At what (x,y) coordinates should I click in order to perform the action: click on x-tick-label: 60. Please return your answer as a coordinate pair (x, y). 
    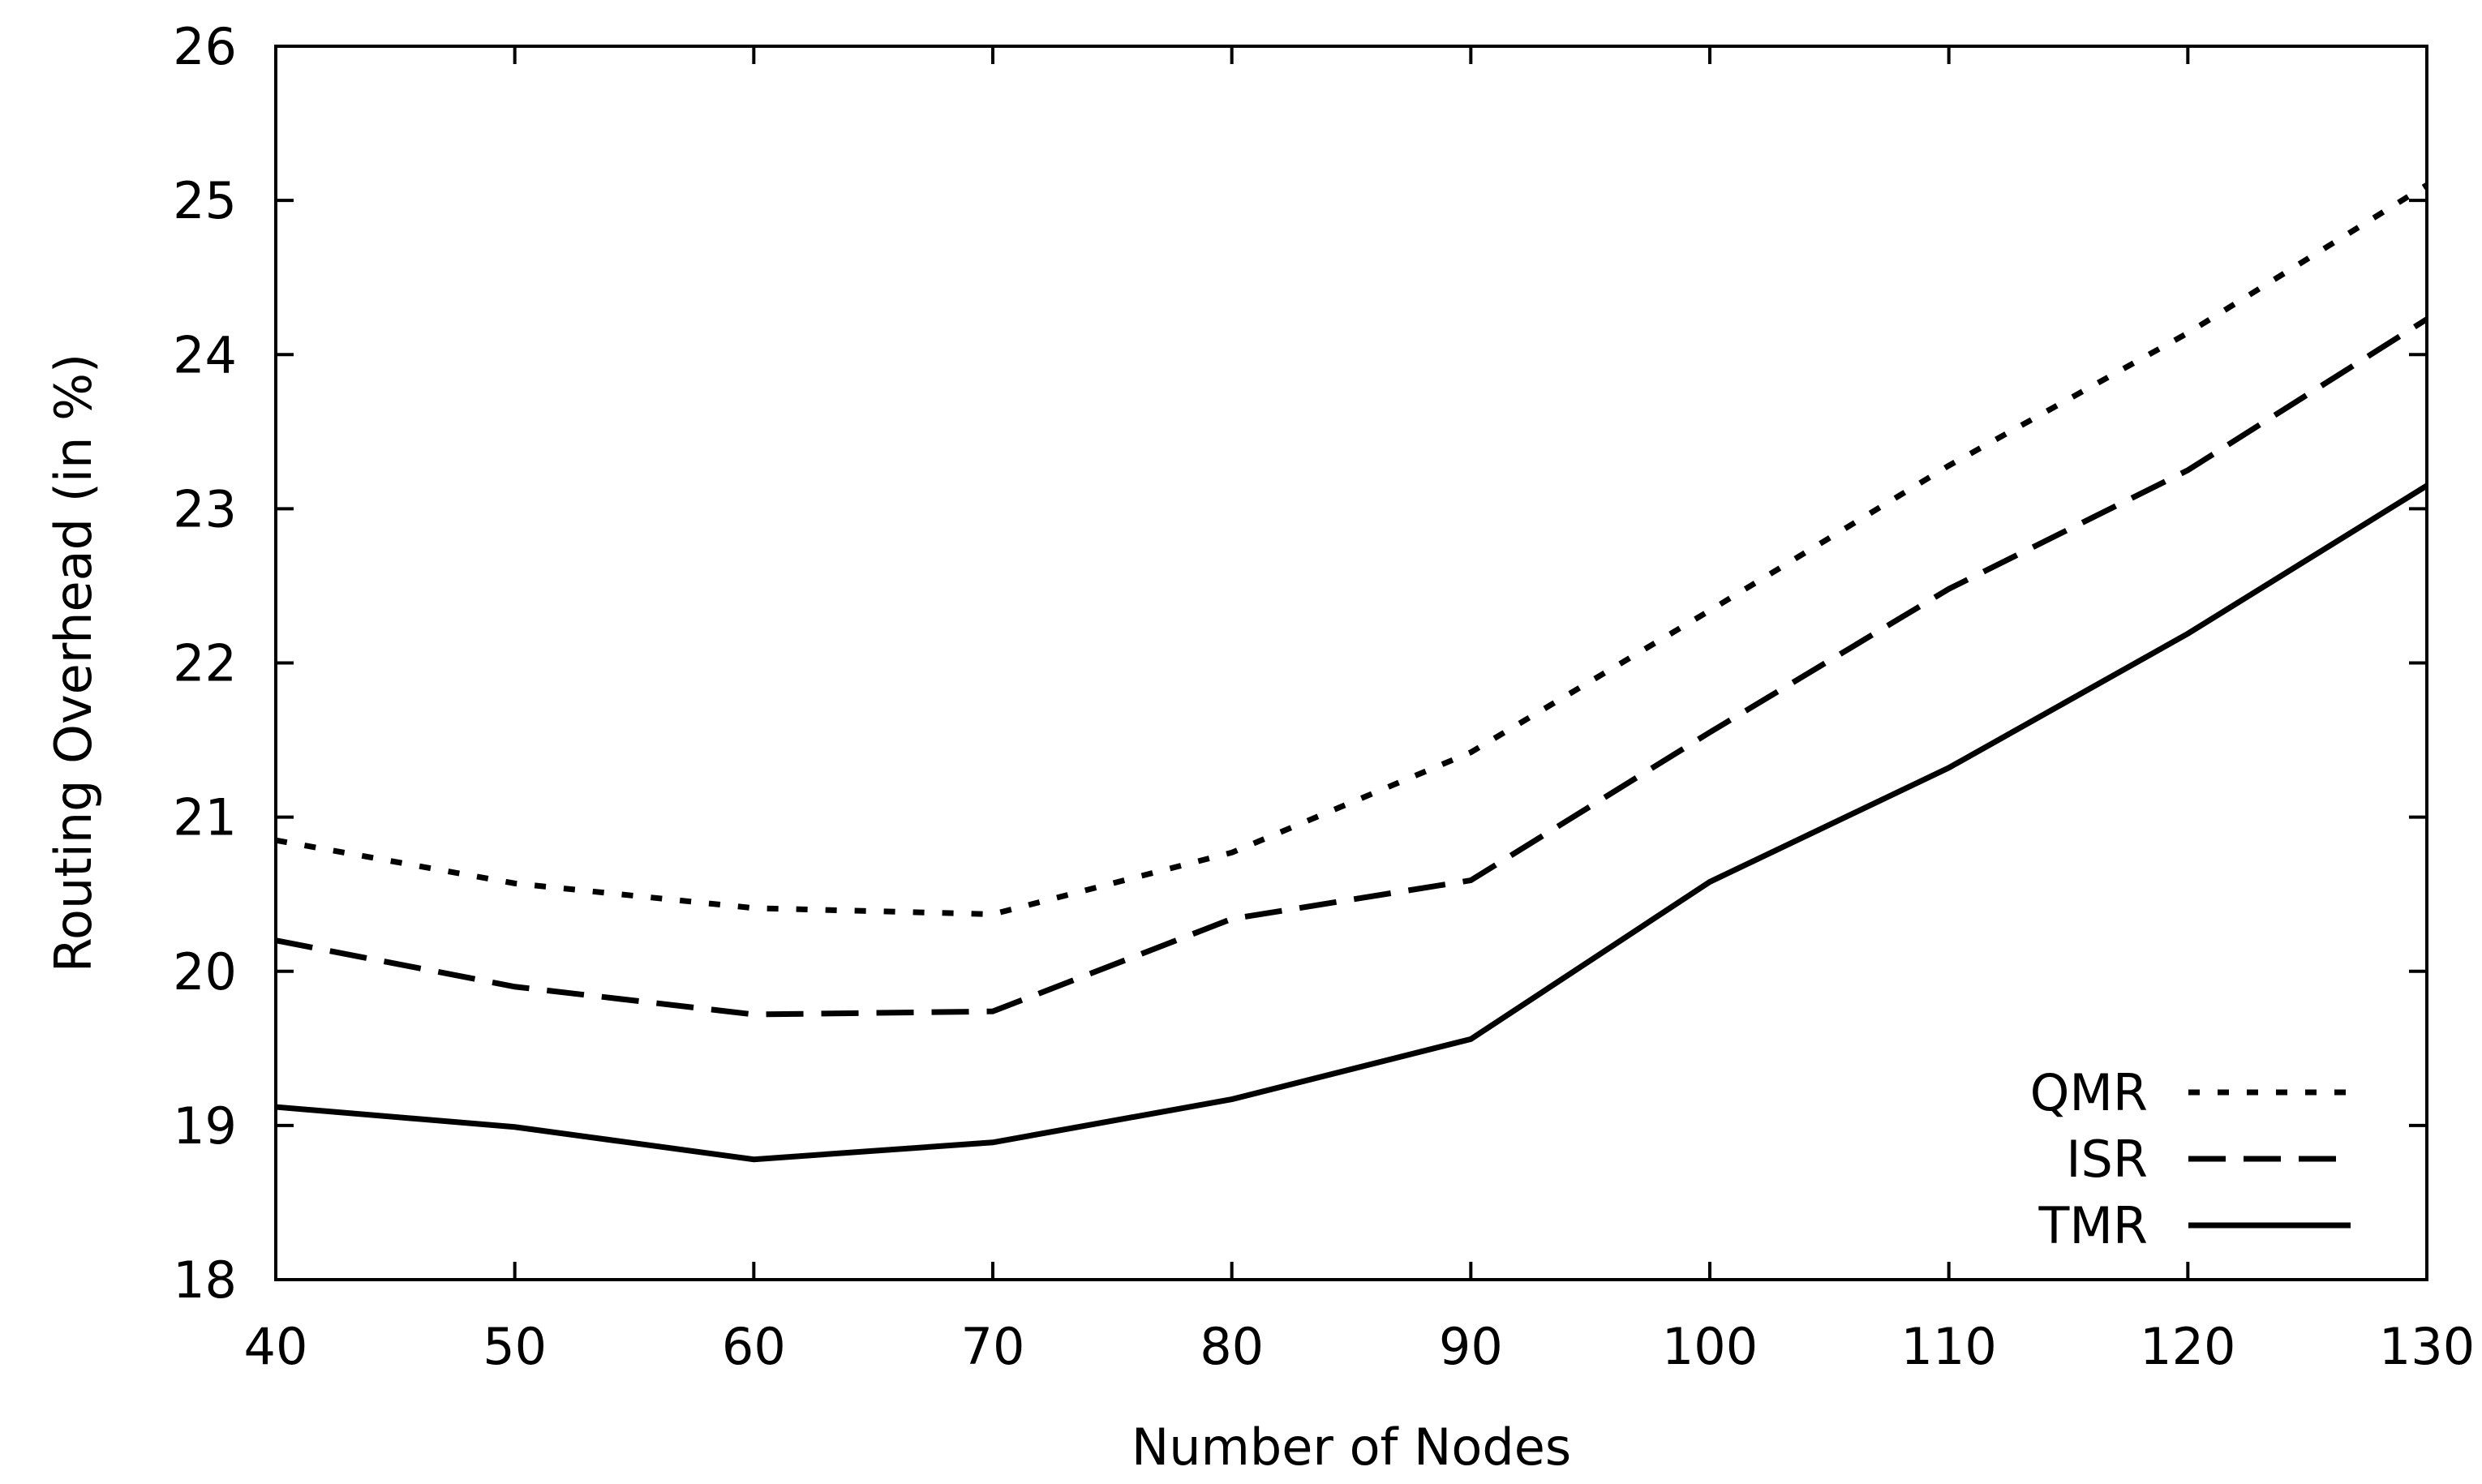
    Looking at the image, I should click on (754, 1346).